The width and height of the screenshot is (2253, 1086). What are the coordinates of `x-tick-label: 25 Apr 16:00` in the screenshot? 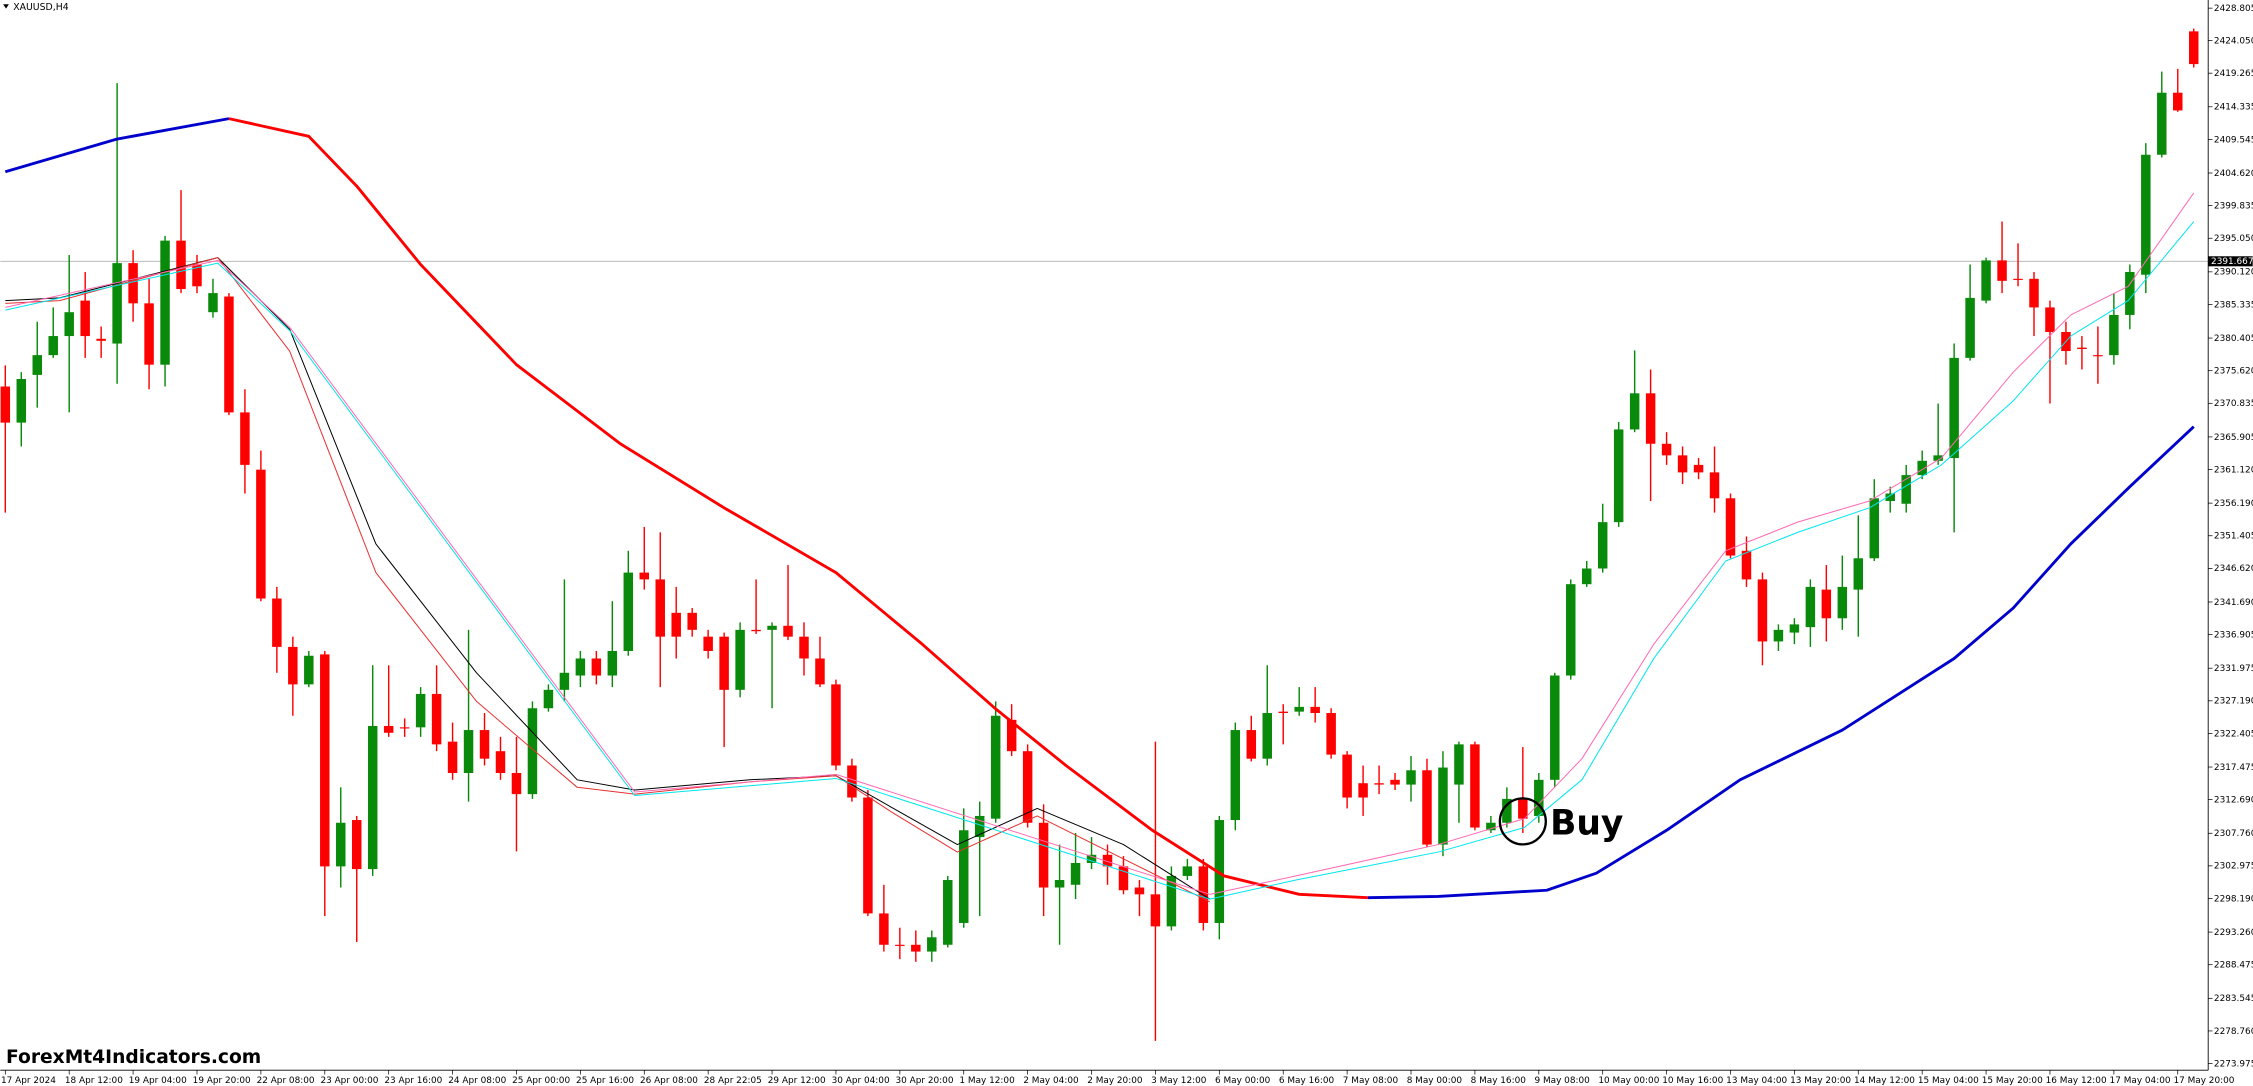 It's located at (605, 1081).